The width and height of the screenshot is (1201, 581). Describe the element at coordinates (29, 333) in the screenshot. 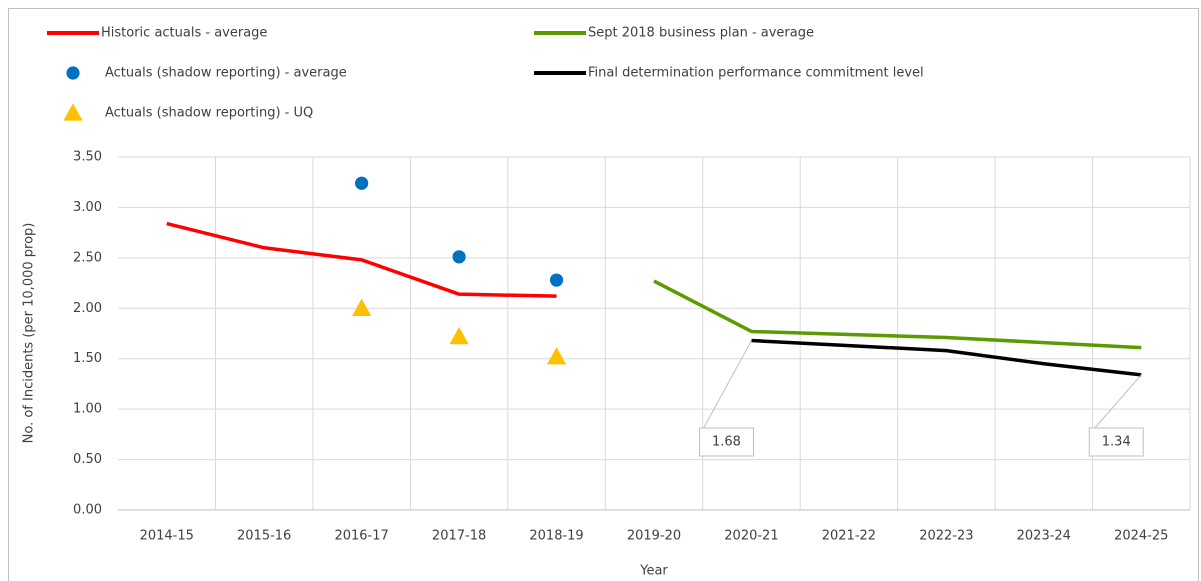

I see `y-axis-title: No. of Incidents (per 10,000 prop)` at that location.